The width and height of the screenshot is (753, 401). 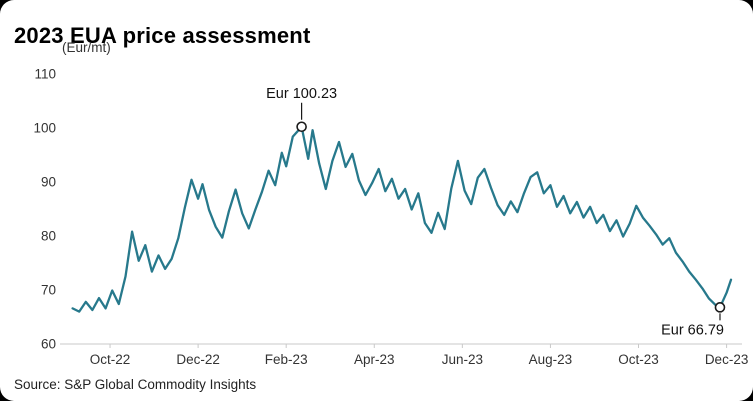 What do you see at coordinates (720, 307) in the screenshot?
I see `low-marker` at bounding box center [720, 307].